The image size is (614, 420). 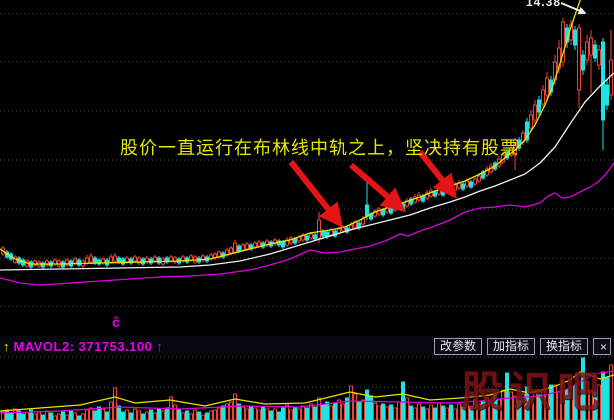 I want to click on indicator-value-label: MAVOL2: 371753.100, so click(x=83, y=346).